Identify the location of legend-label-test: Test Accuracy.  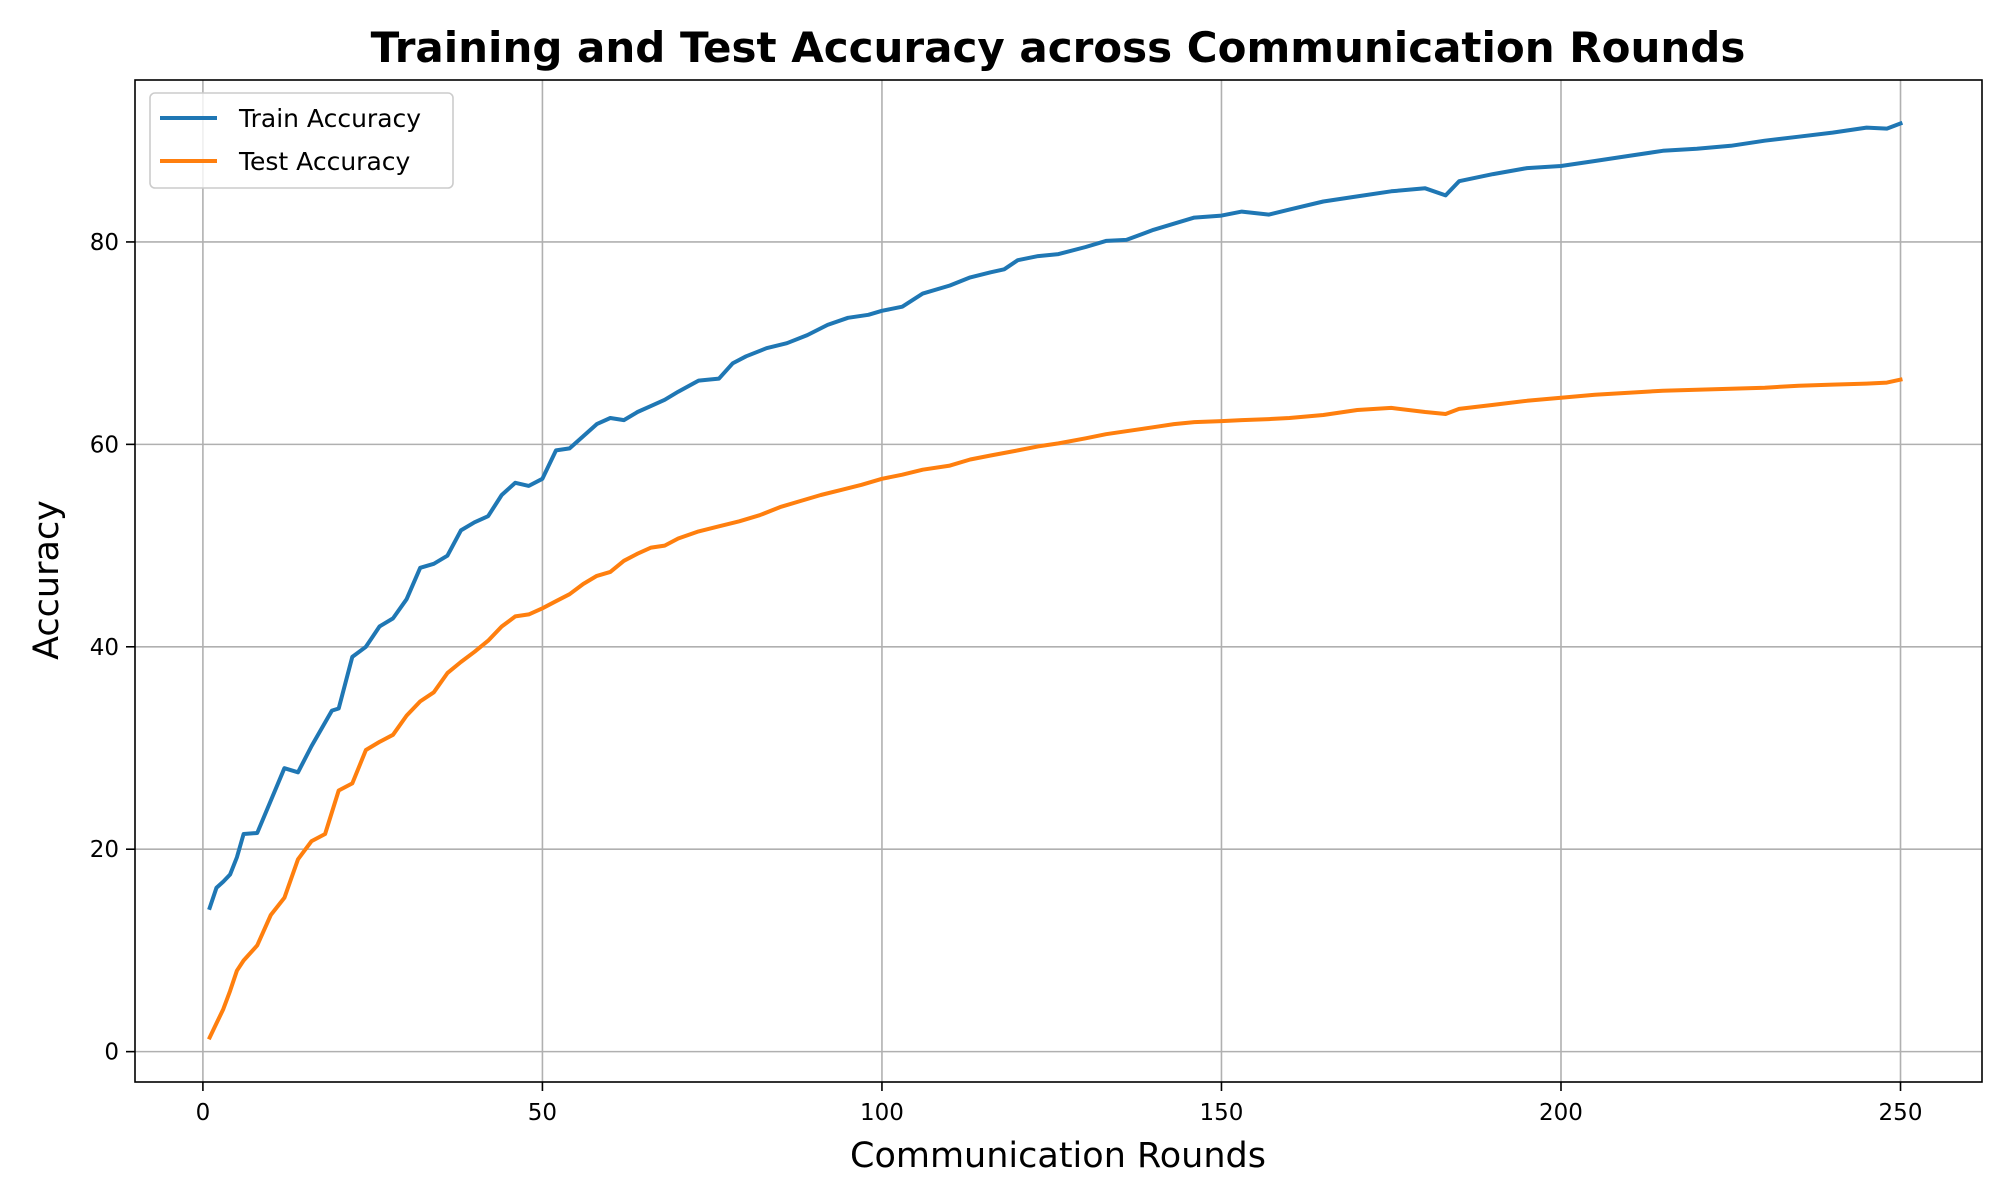
(324, 161).